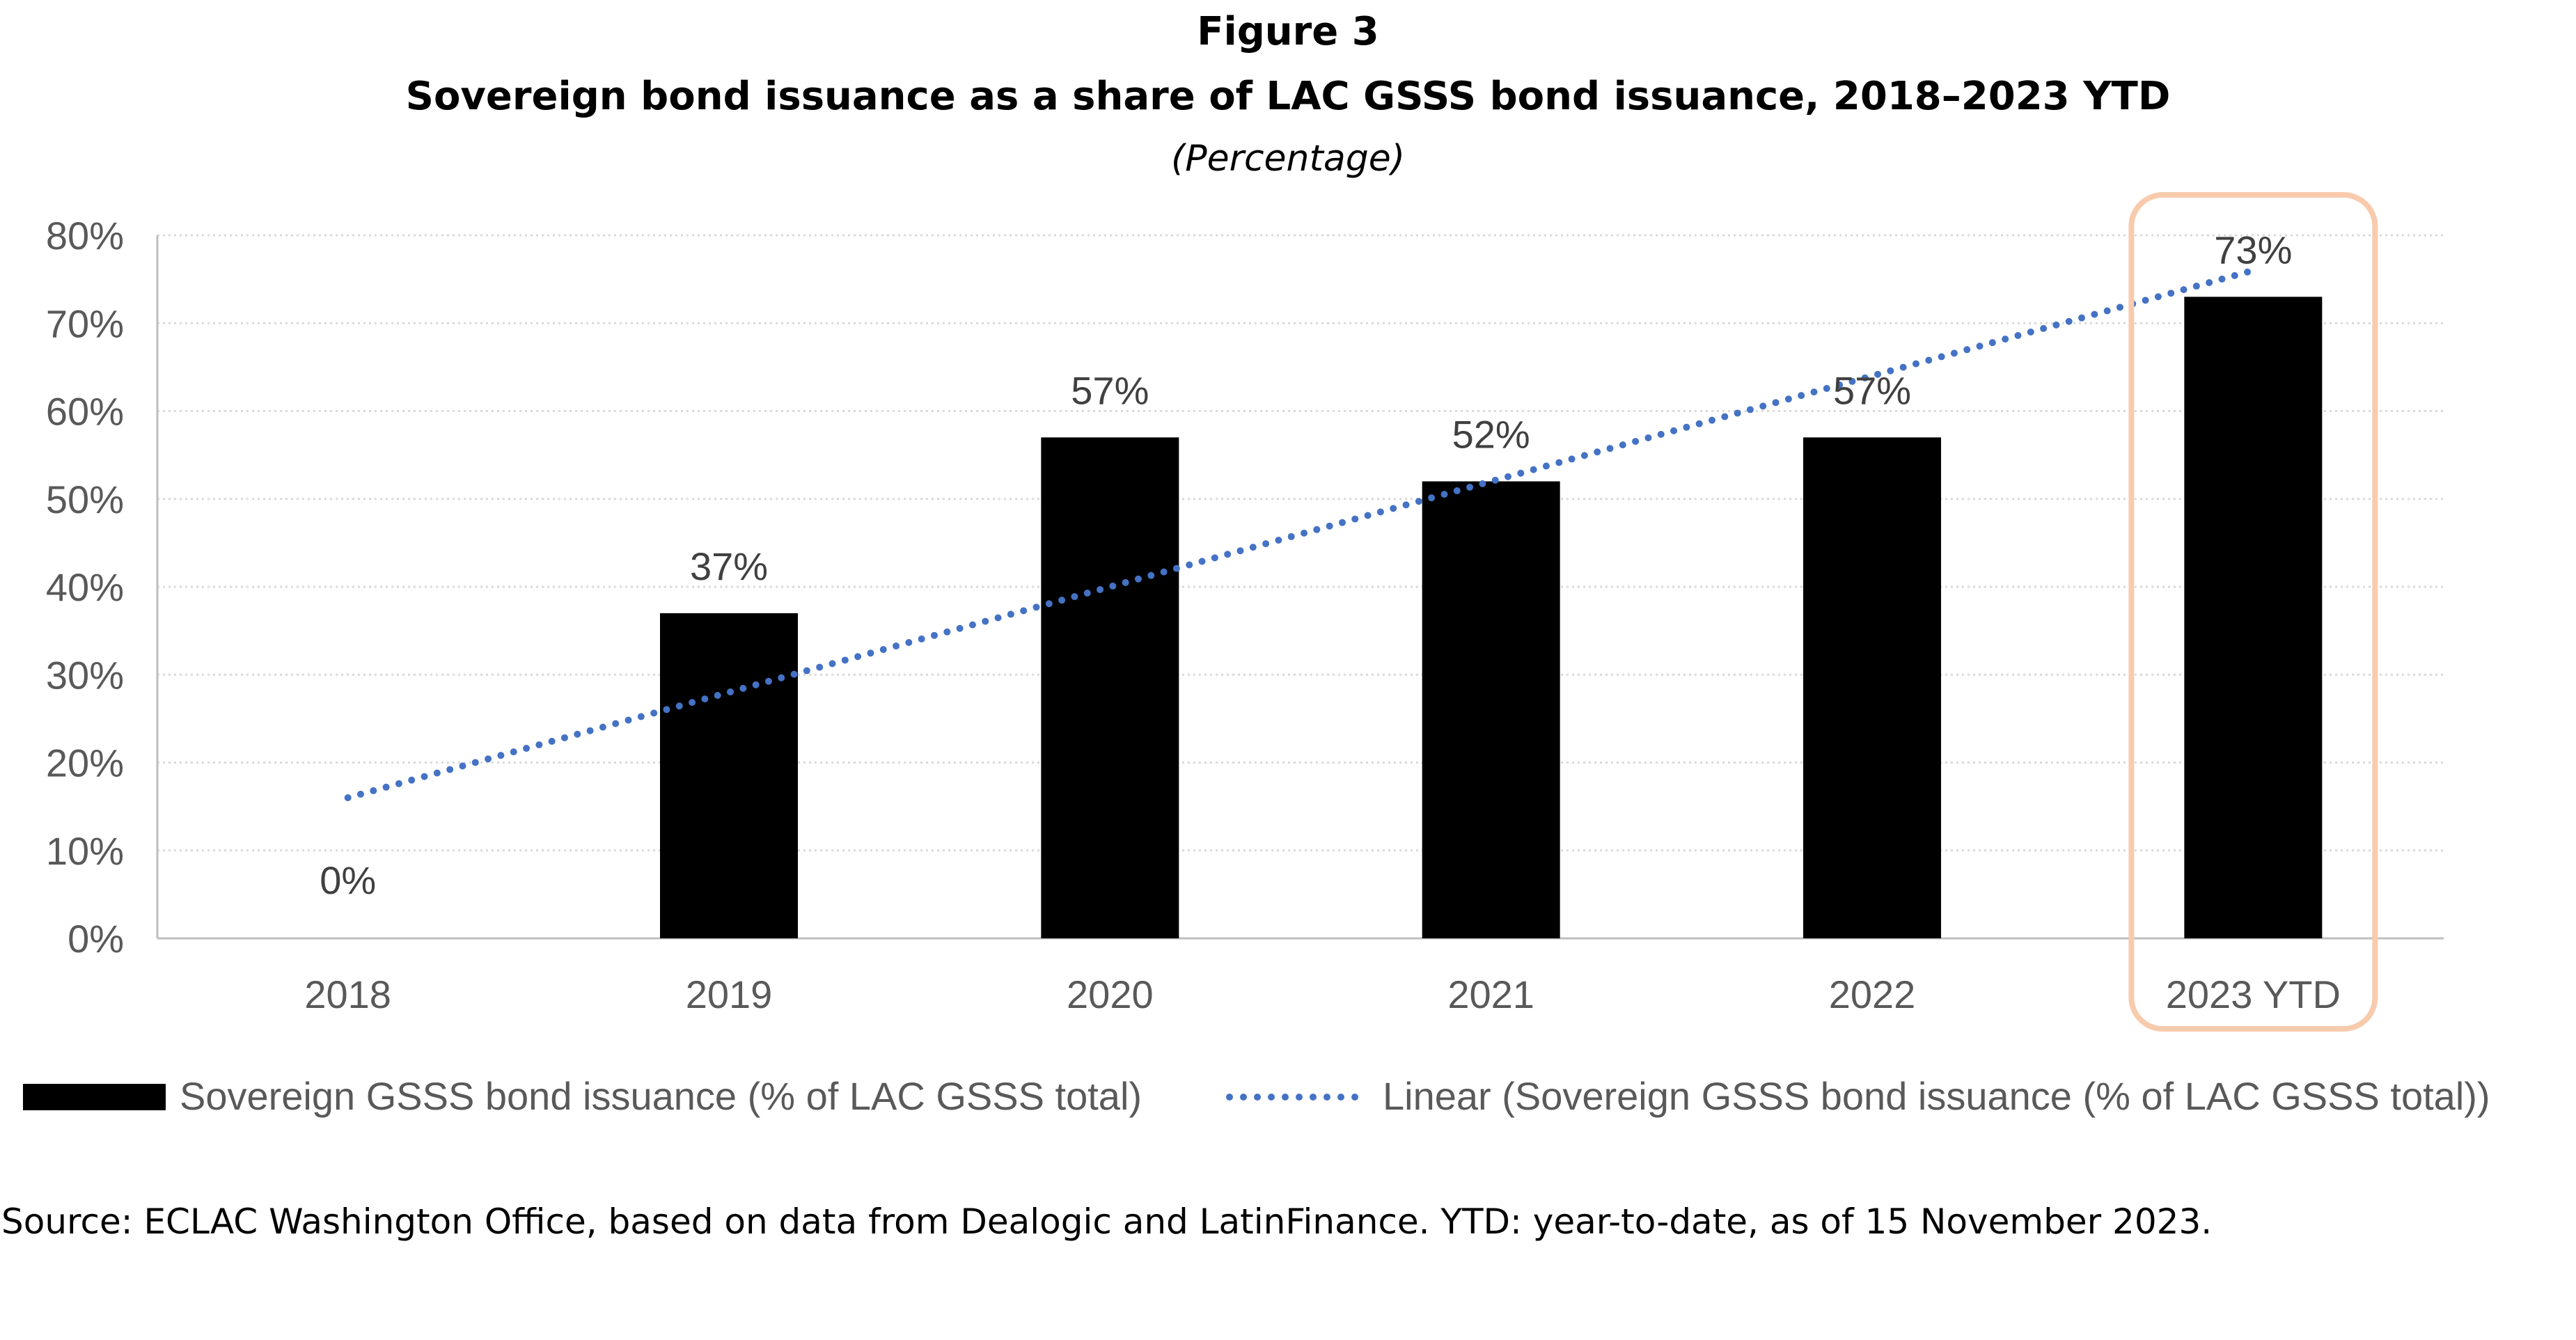  Describe the element at coordinates (1491, 709) in the screenshot. I see `bar-2021` at that location.